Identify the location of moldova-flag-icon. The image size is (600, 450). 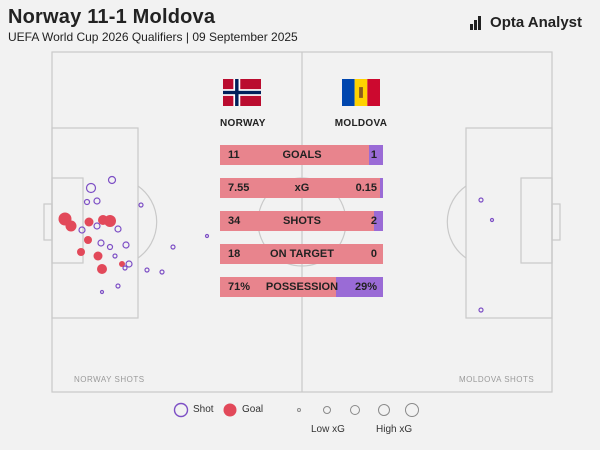
(361, 92).